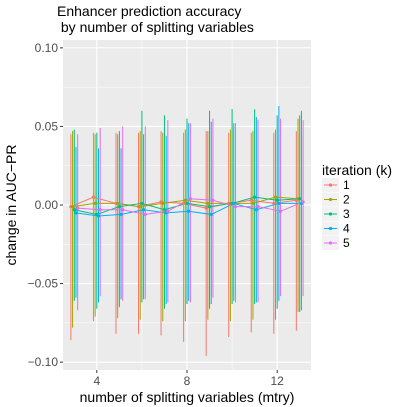  Describe the element at coordinates (346, 243) in the screenshot. I see `legend-label-5: 5` at that location.